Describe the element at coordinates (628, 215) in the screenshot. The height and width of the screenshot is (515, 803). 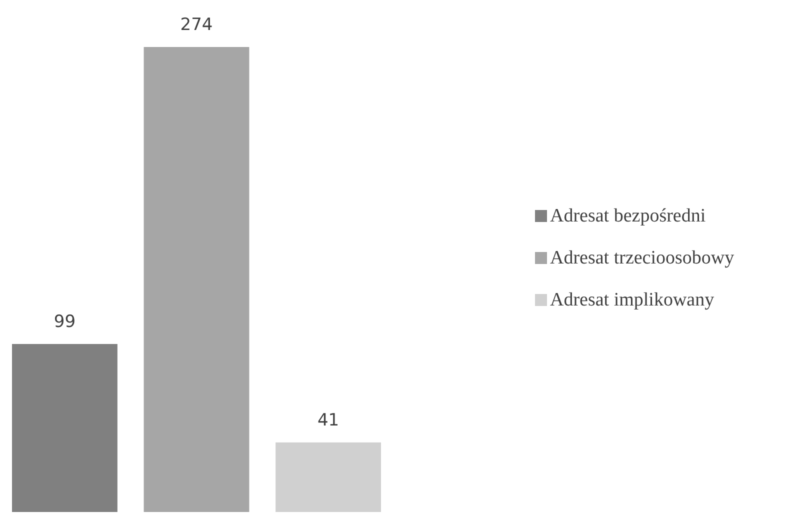
I see `legend-label: Adresat bezpośredni` at that location.